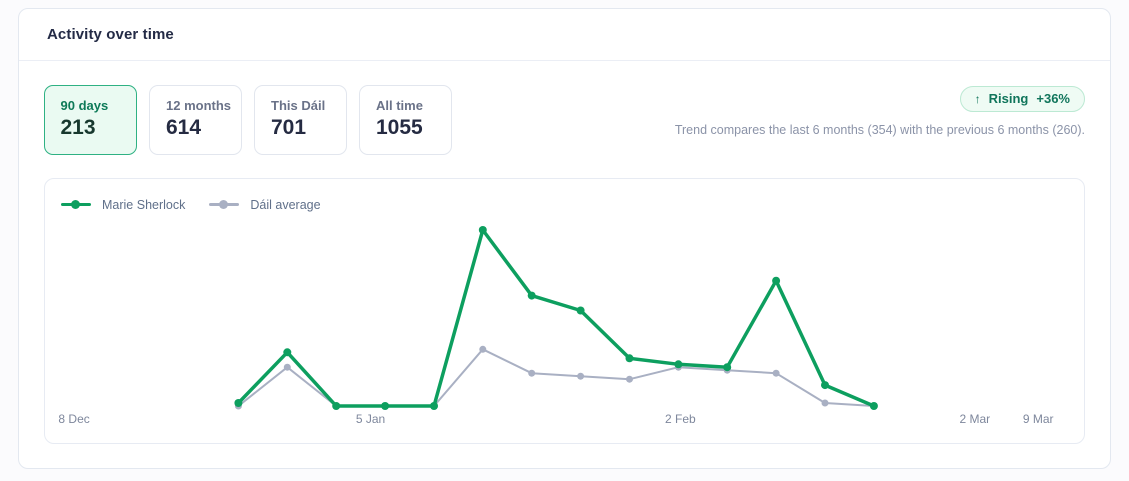 This screenshot has height=481, width=1129. I want to click on stat-box-12-months: 12 months 614, so click(195, 120).